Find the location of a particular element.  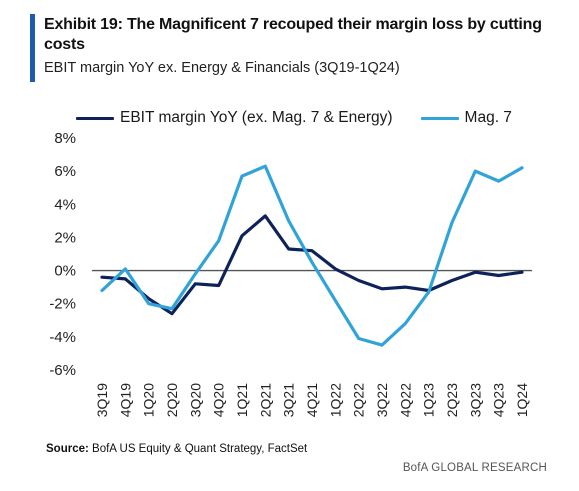

x-tick-label: 1Q23 is located at coordinates (429, 400).